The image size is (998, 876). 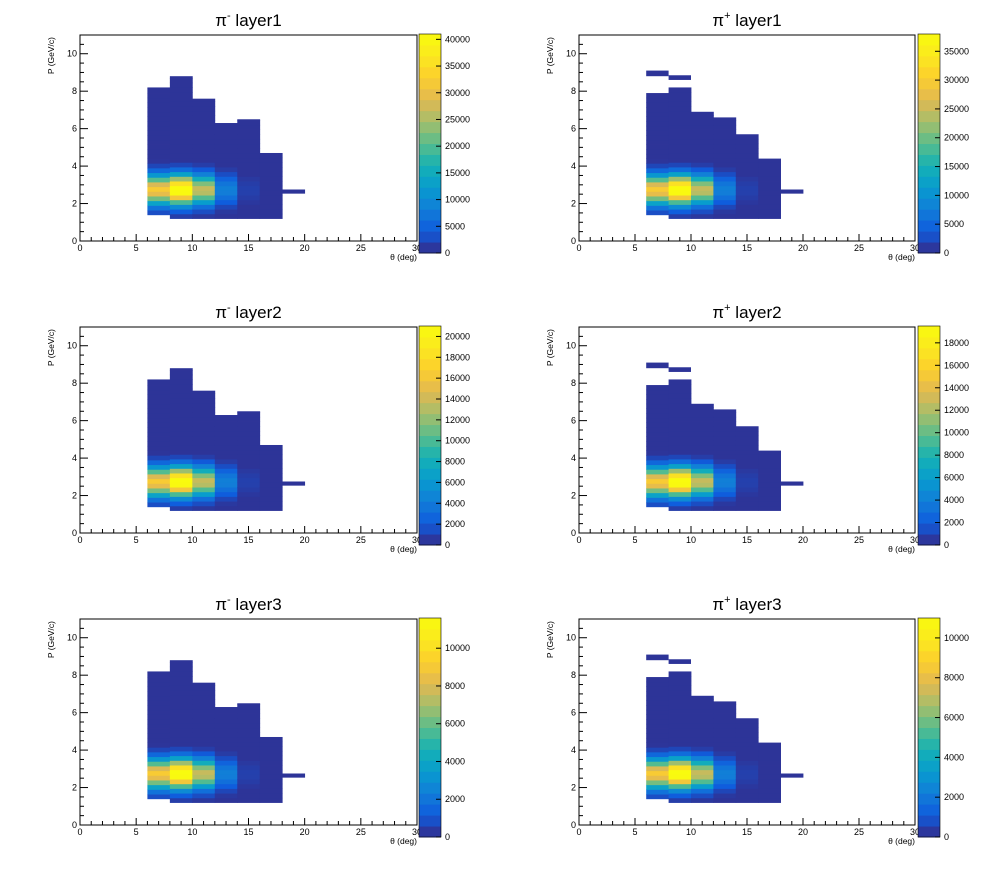 I want to click on x-tick-label: 20, so click(x=305, y=248).